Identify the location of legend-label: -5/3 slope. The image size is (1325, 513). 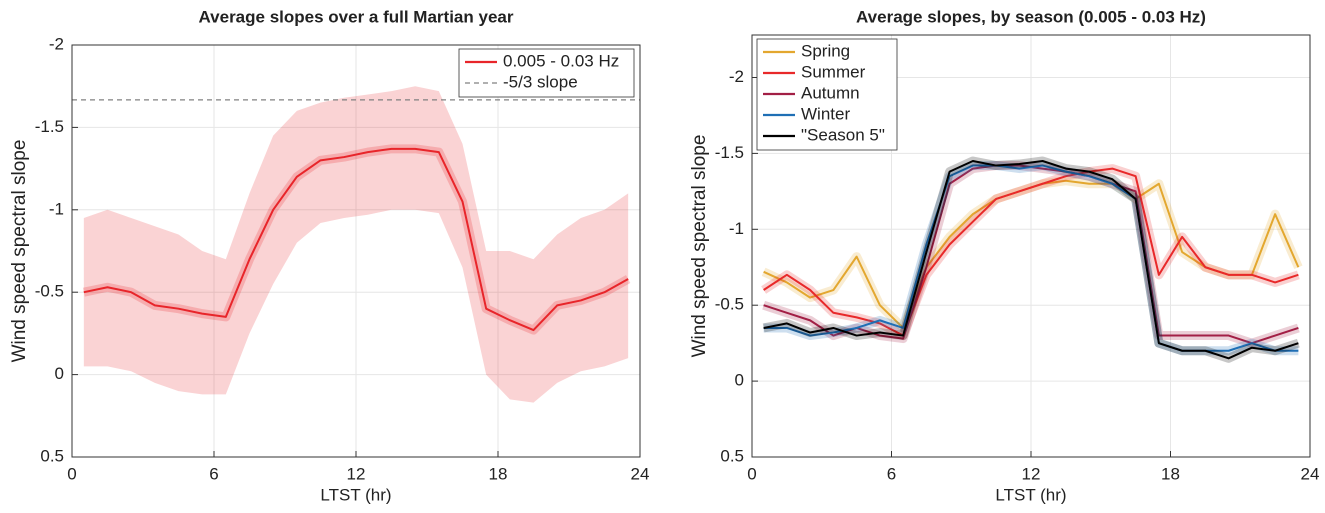
(540, 81).